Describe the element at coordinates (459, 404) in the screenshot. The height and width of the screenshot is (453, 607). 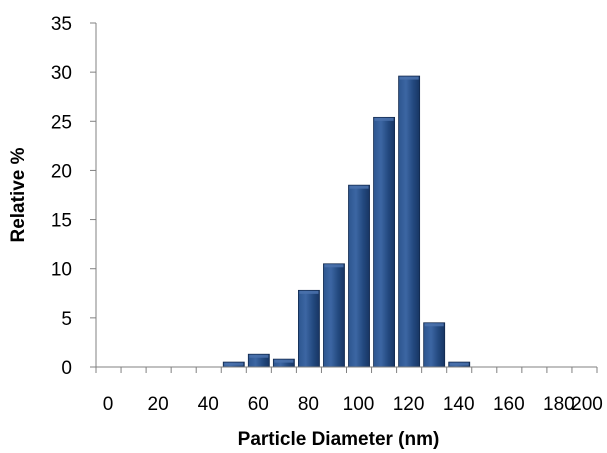
I see `x-tick-label: 140` at that location.